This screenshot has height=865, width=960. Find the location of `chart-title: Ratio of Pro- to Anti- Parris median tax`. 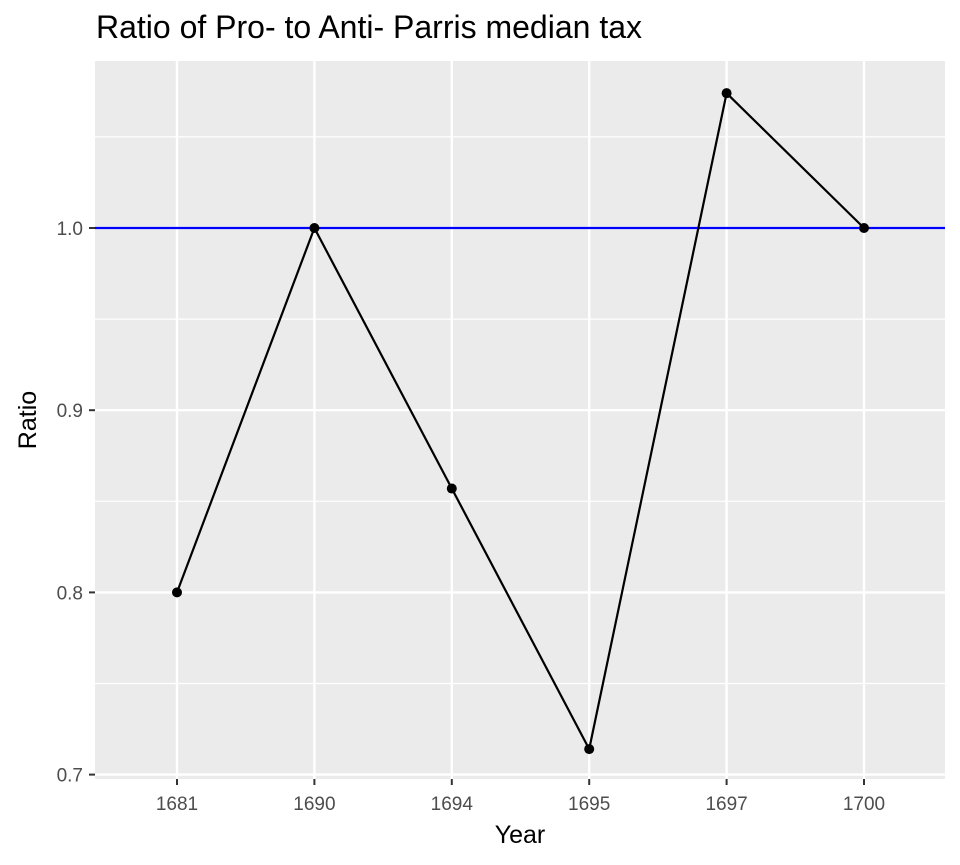

chart-title: Ratio of Pro- to Anti- Parris median tax is located at coordinates (369, 27).